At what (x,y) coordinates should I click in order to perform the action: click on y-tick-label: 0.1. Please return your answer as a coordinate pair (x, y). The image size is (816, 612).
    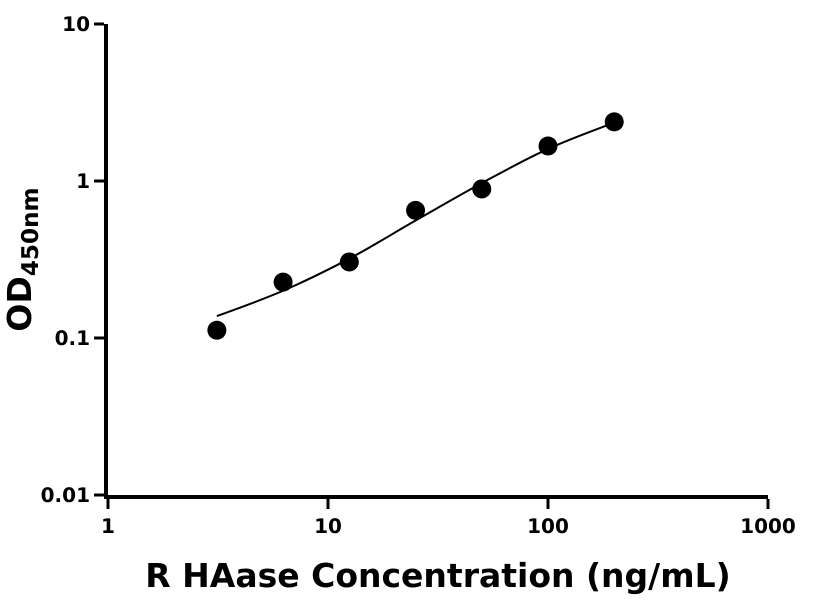
    Looking at the image, I should click on (72, 338).